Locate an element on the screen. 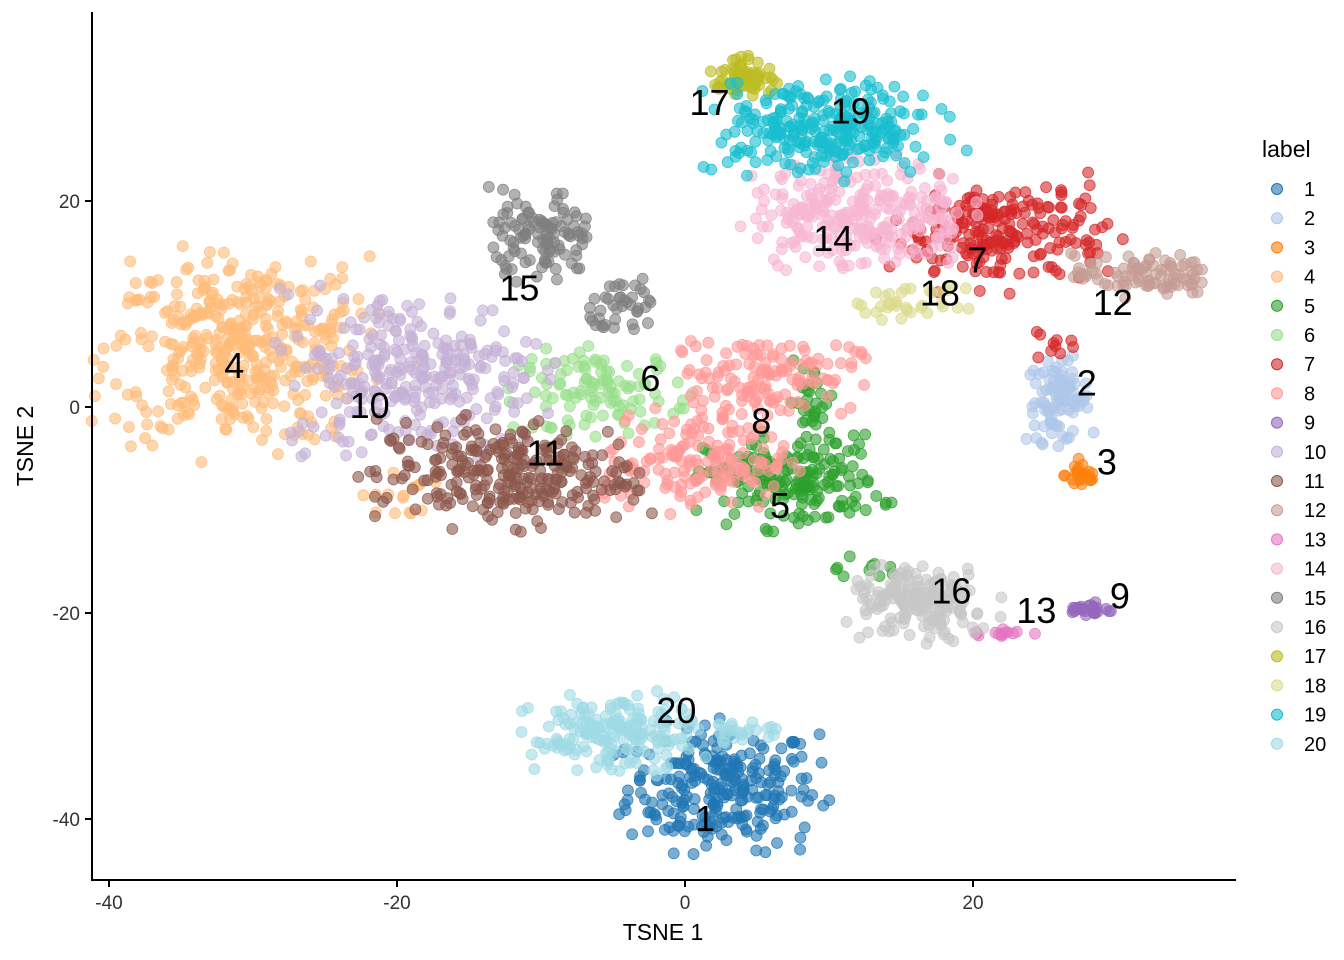 Image resolution: width=1344 pixels, height=960 pixels. cluster-9-points is located at coordinates (1091, 608).